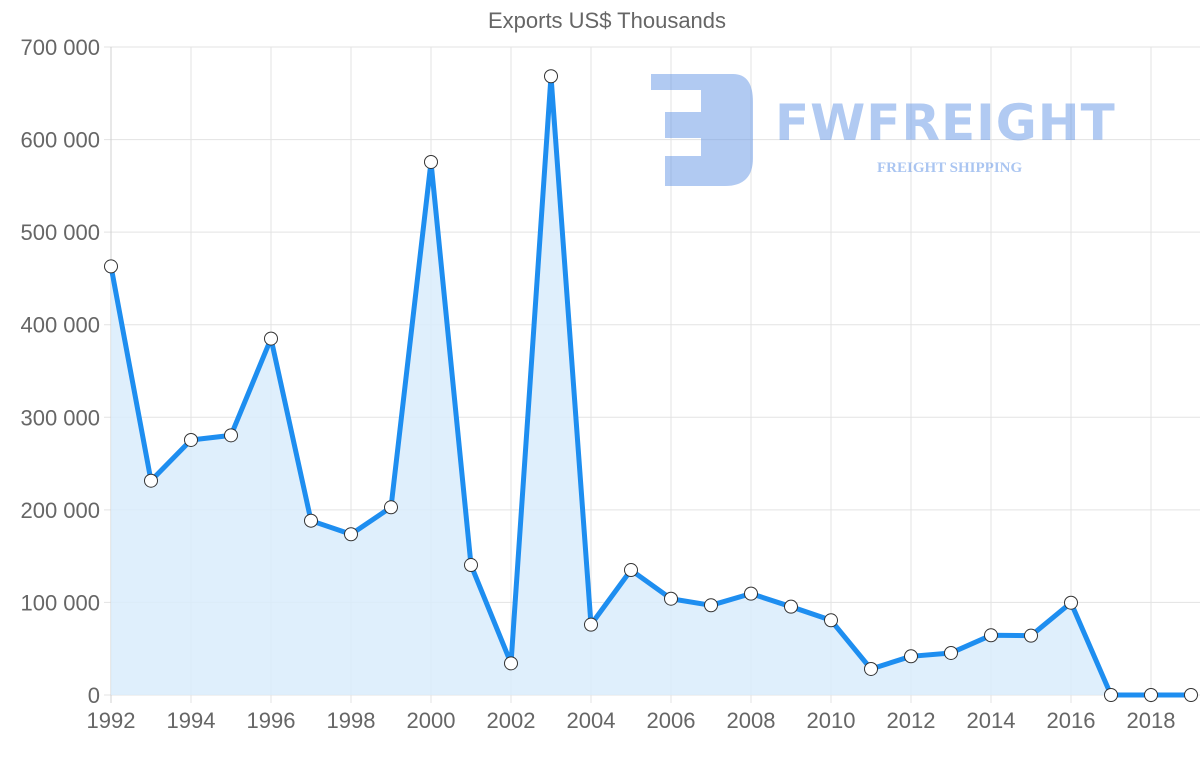 This screenshot has height=763, width=1200. Describe the element at coordinates (94, 695) in the screenshot. I see `y-tick-label: 0` at that location.